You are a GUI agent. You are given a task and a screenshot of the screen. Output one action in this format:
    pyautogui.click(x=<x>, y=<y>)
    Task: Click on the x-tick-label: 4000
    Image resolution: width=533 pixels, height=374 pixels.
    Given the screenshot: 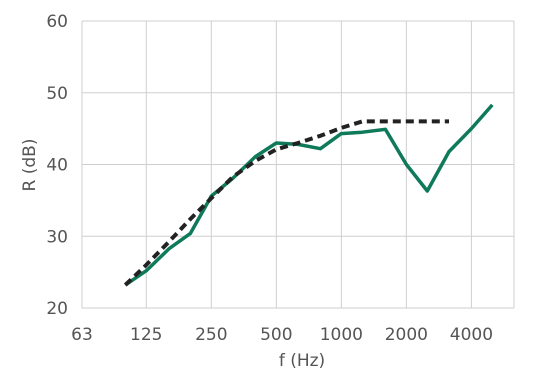 What is the action you would take?
    pyautogui.click(x=471, y=335)
    